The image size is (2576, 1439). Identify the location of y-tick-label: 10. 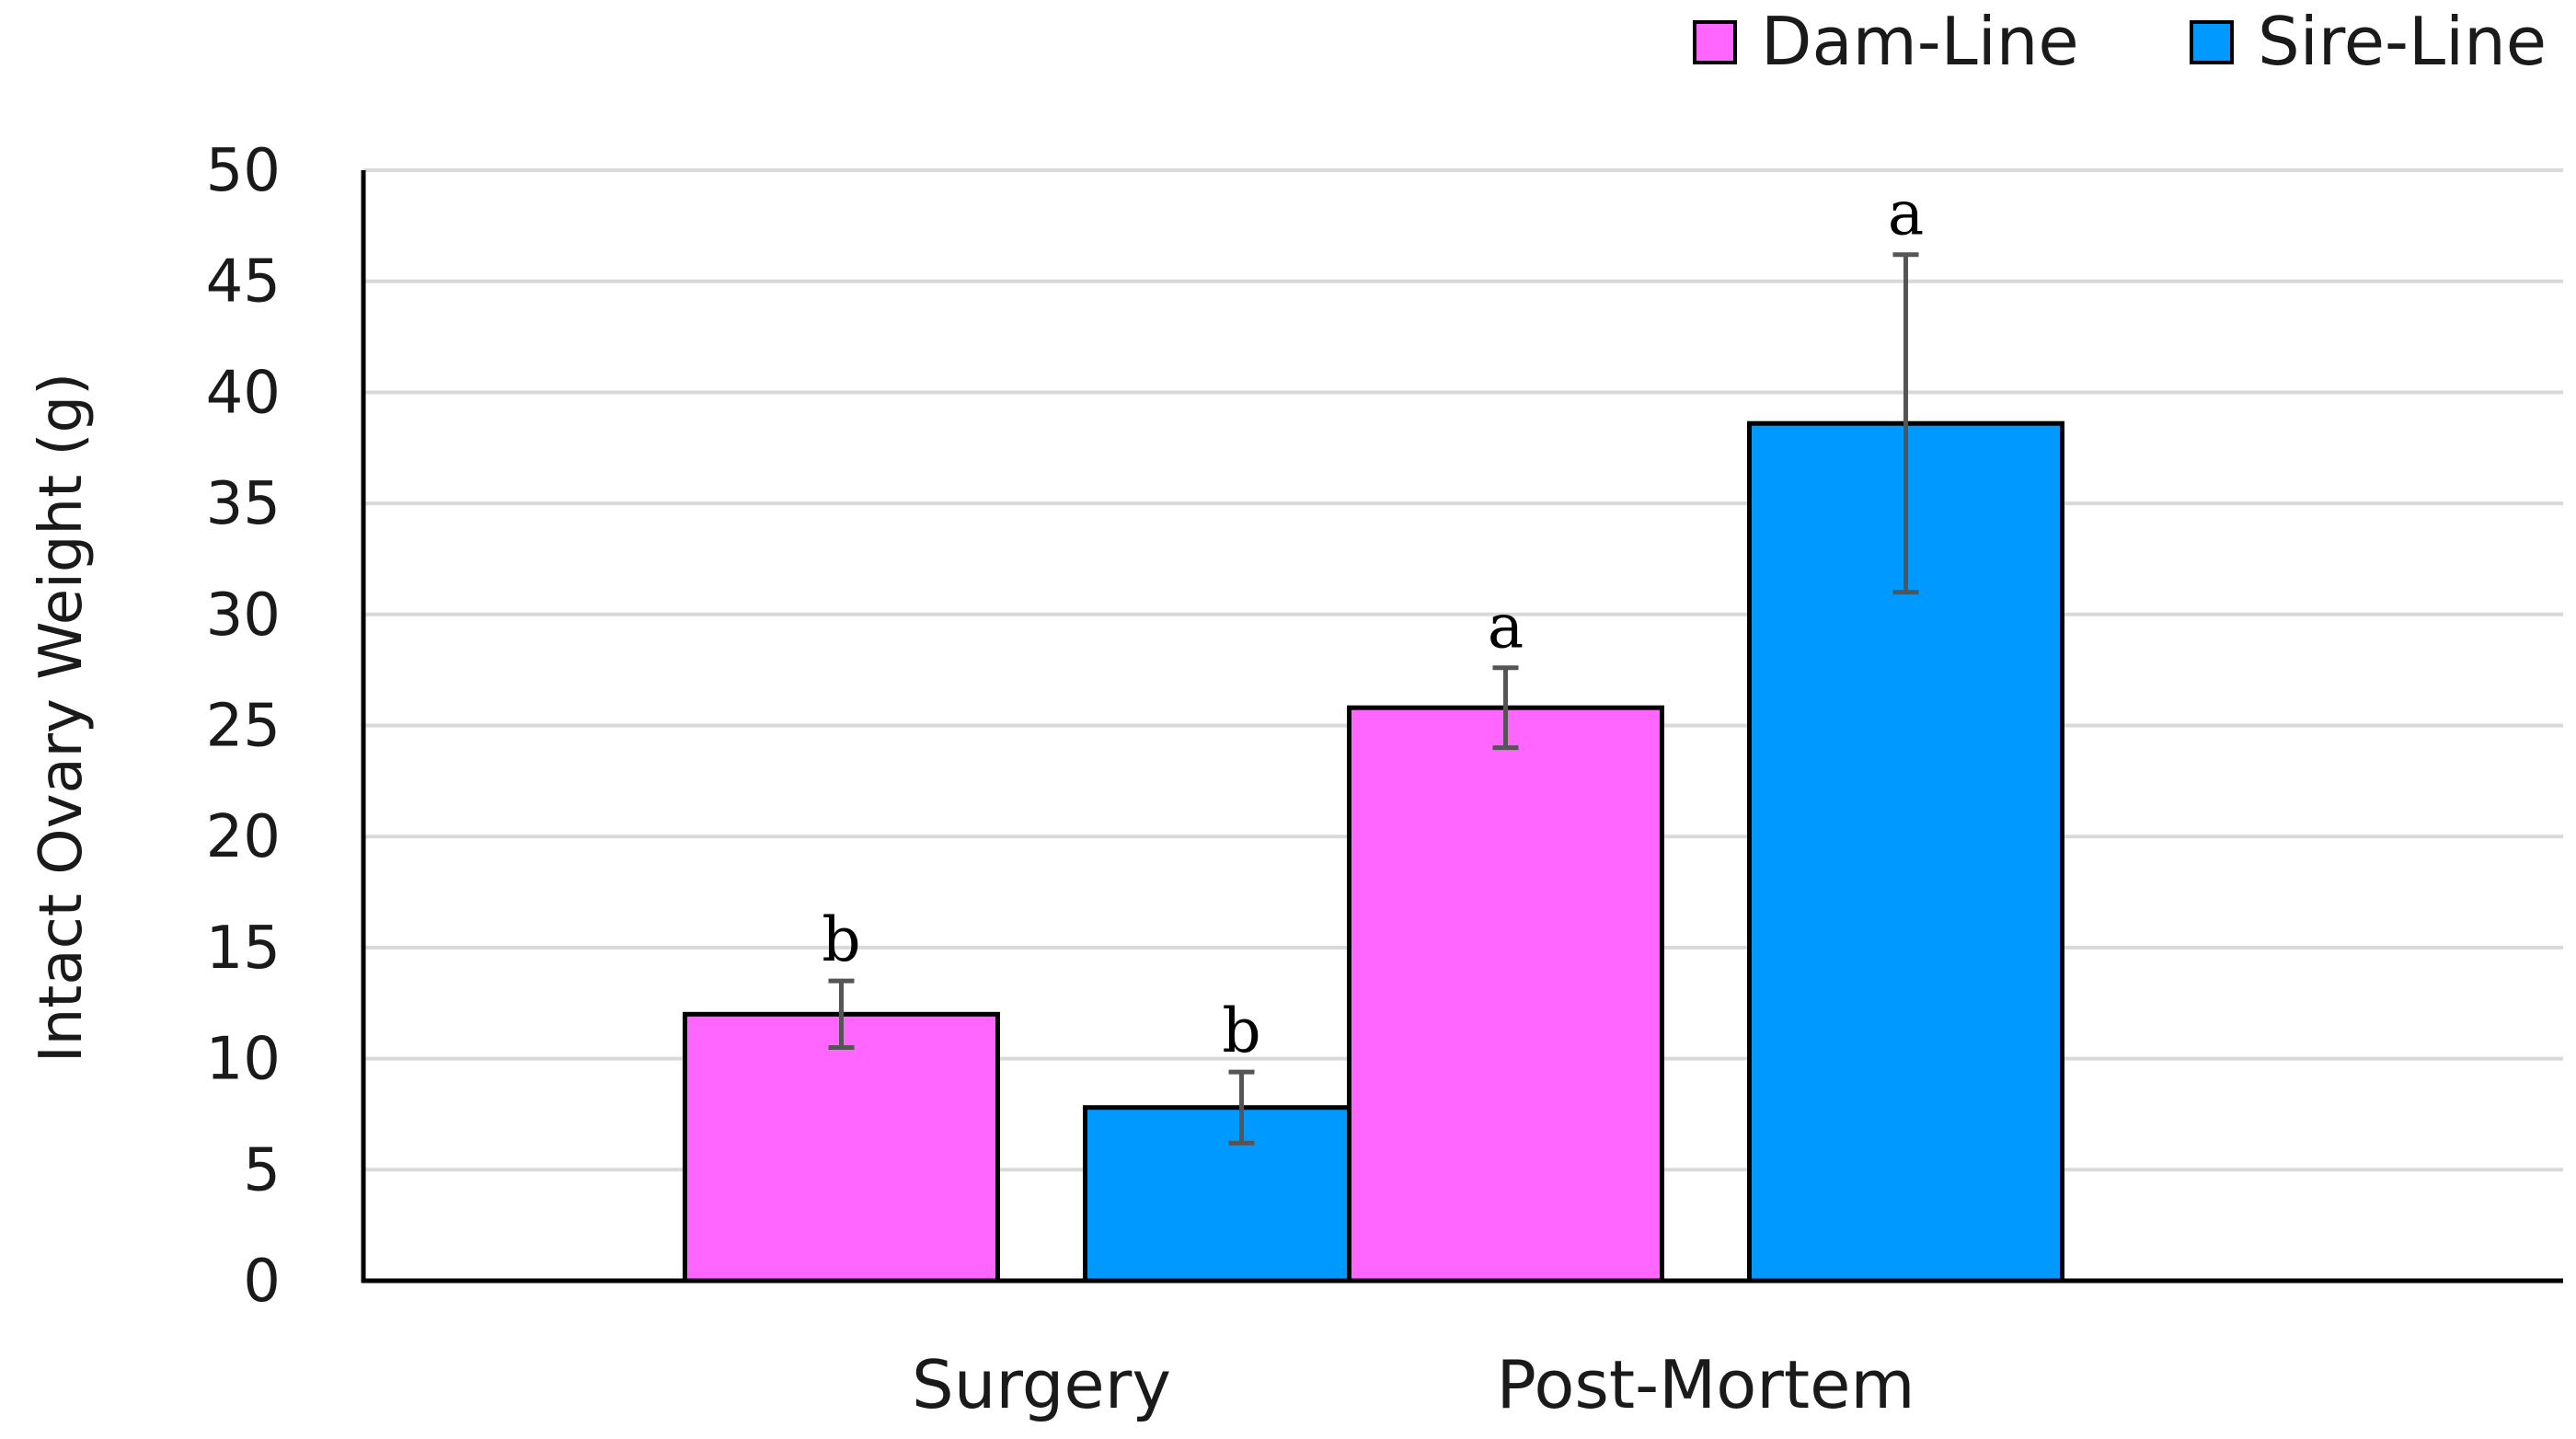
(243, 1060).